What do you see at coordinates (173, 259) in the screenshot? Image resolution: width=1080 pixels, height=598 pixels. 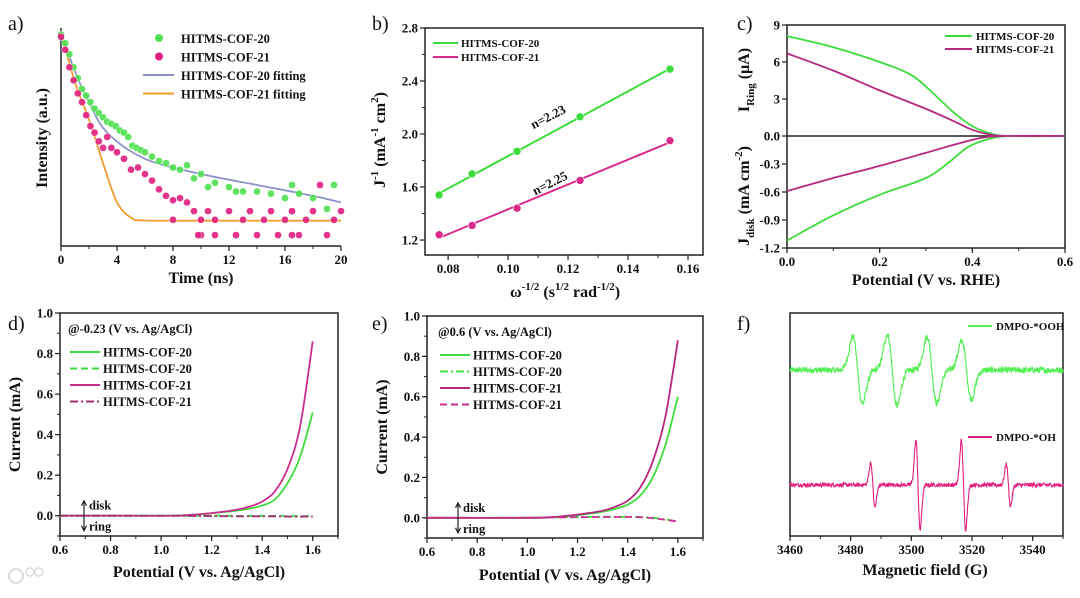 I see `x-tick-label: 8` at bounding box center [173, 259].